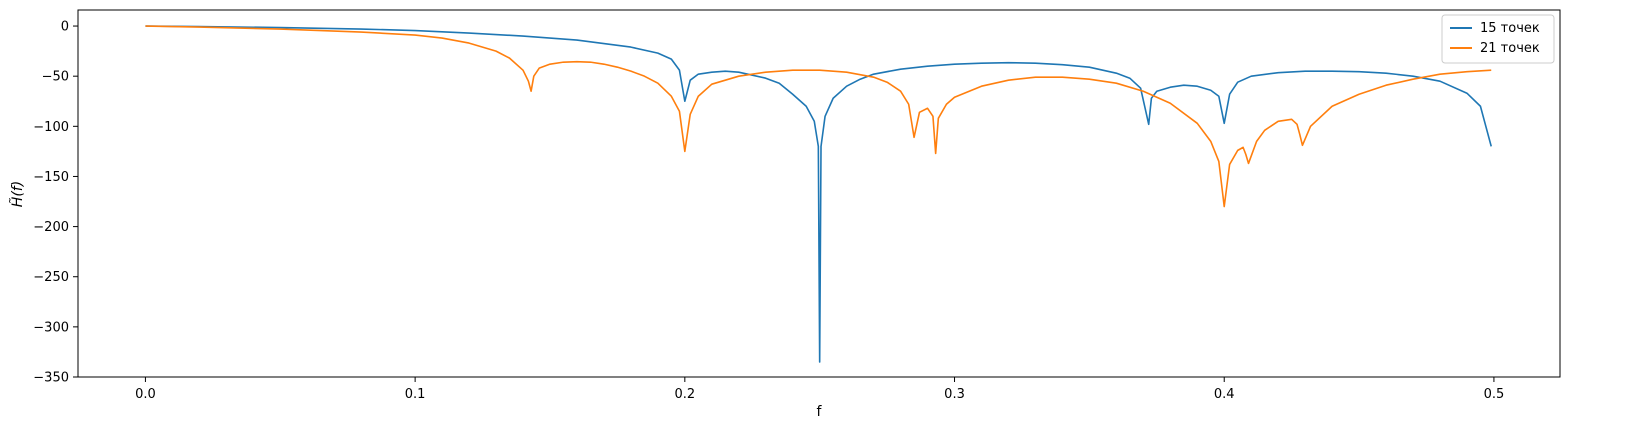  What do you see at coordinates (684, 394) in the screenshot?
I see `x-tick-label: 0.2` at bounding box center [684, 394].